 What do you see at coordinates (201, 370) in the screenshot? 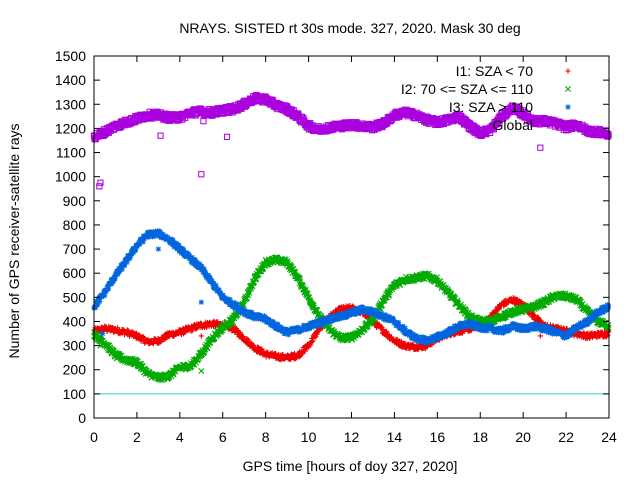
I see `series-2-outlier-point` at bounding box center [201, 370].